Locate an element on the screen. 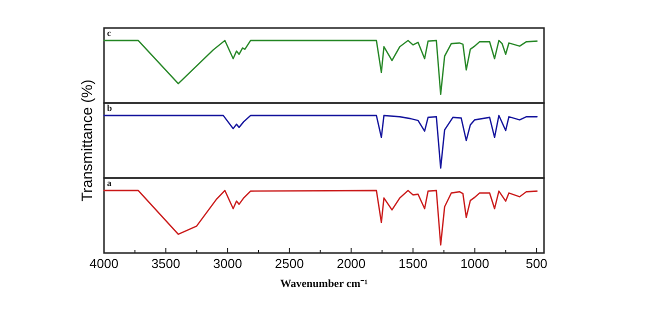 The width and height of the screenshot is (650, 330). x-tick-label: 2000 is located at coordinates (351, 263).